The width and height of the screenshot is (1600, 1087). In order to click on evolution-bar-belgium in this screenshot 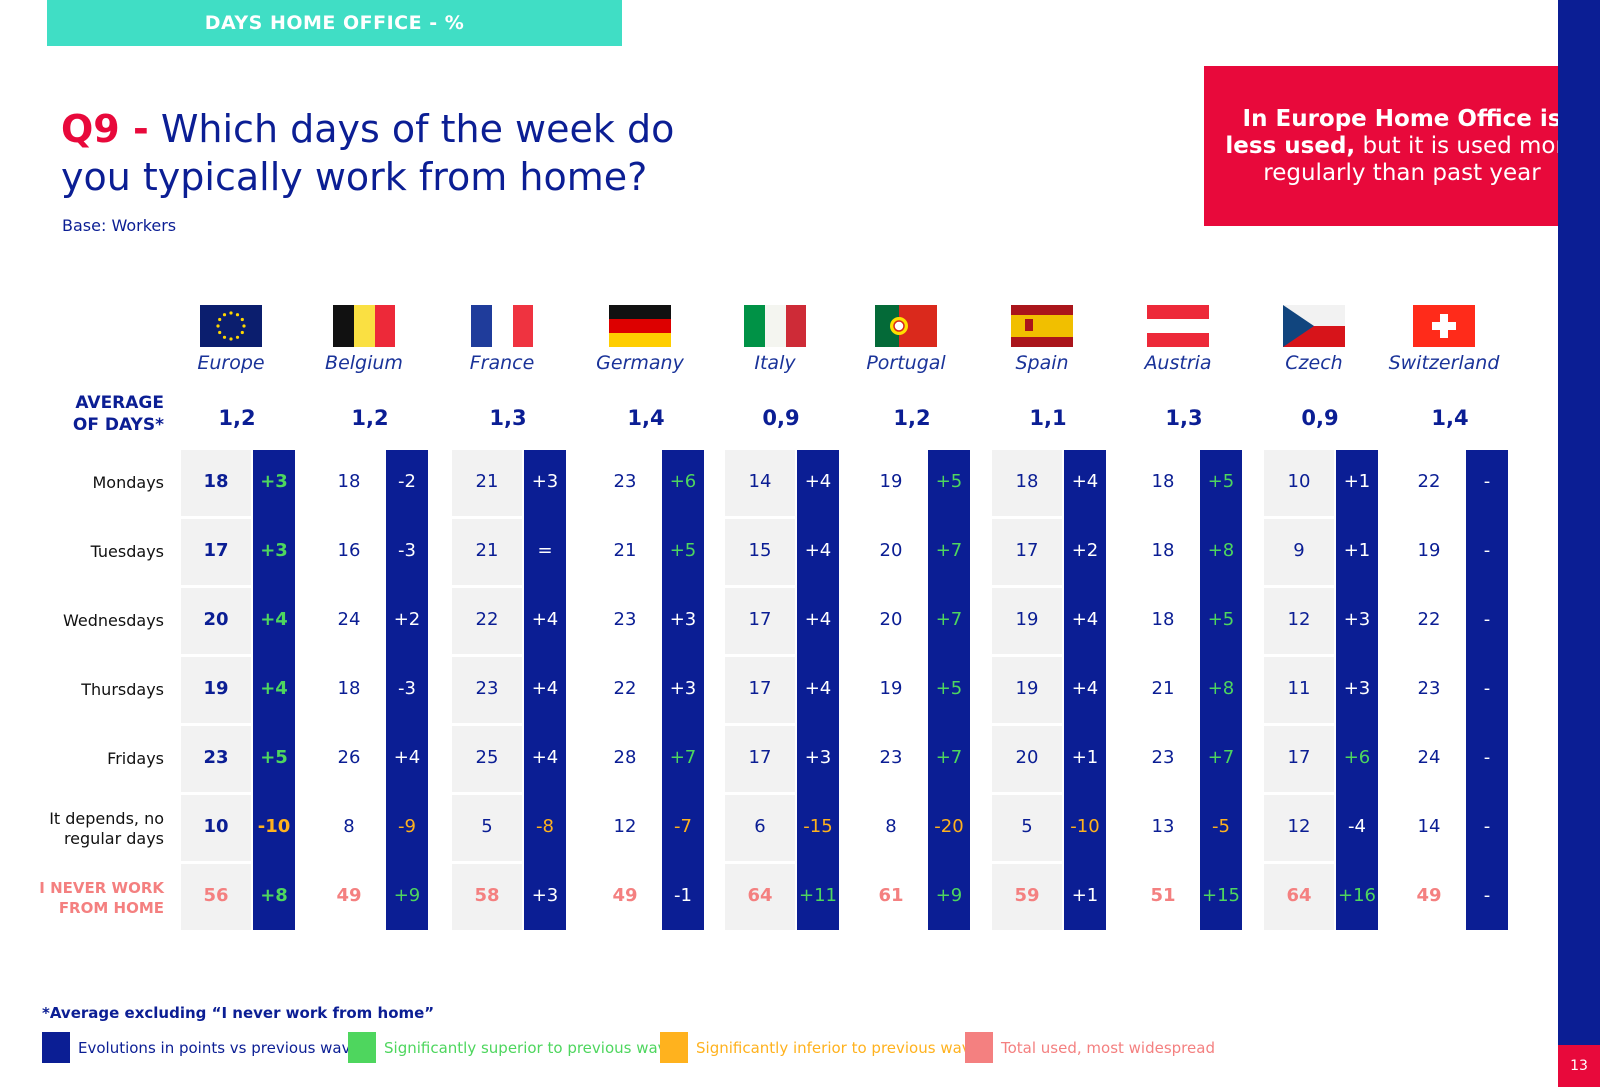, I will do `click(407, 690)`.